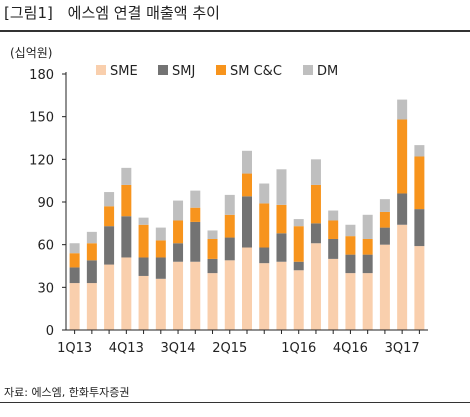  I want to click on bar-sm-c-c-3Q17, so click(384, 219).